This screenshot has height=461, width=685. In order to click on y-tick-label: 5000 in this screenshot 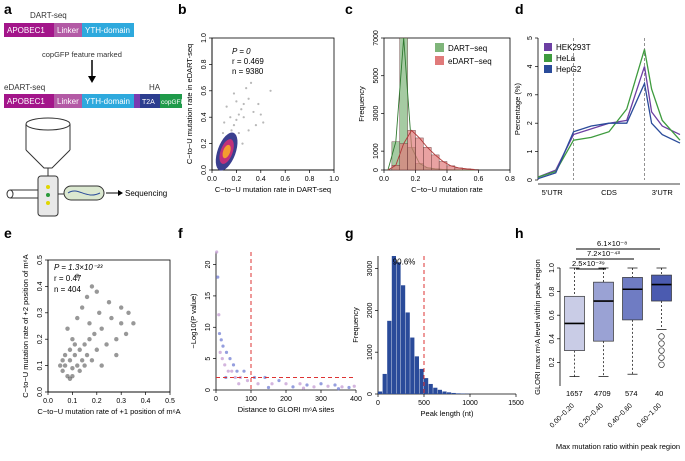, I will do `click(376, 76)`.